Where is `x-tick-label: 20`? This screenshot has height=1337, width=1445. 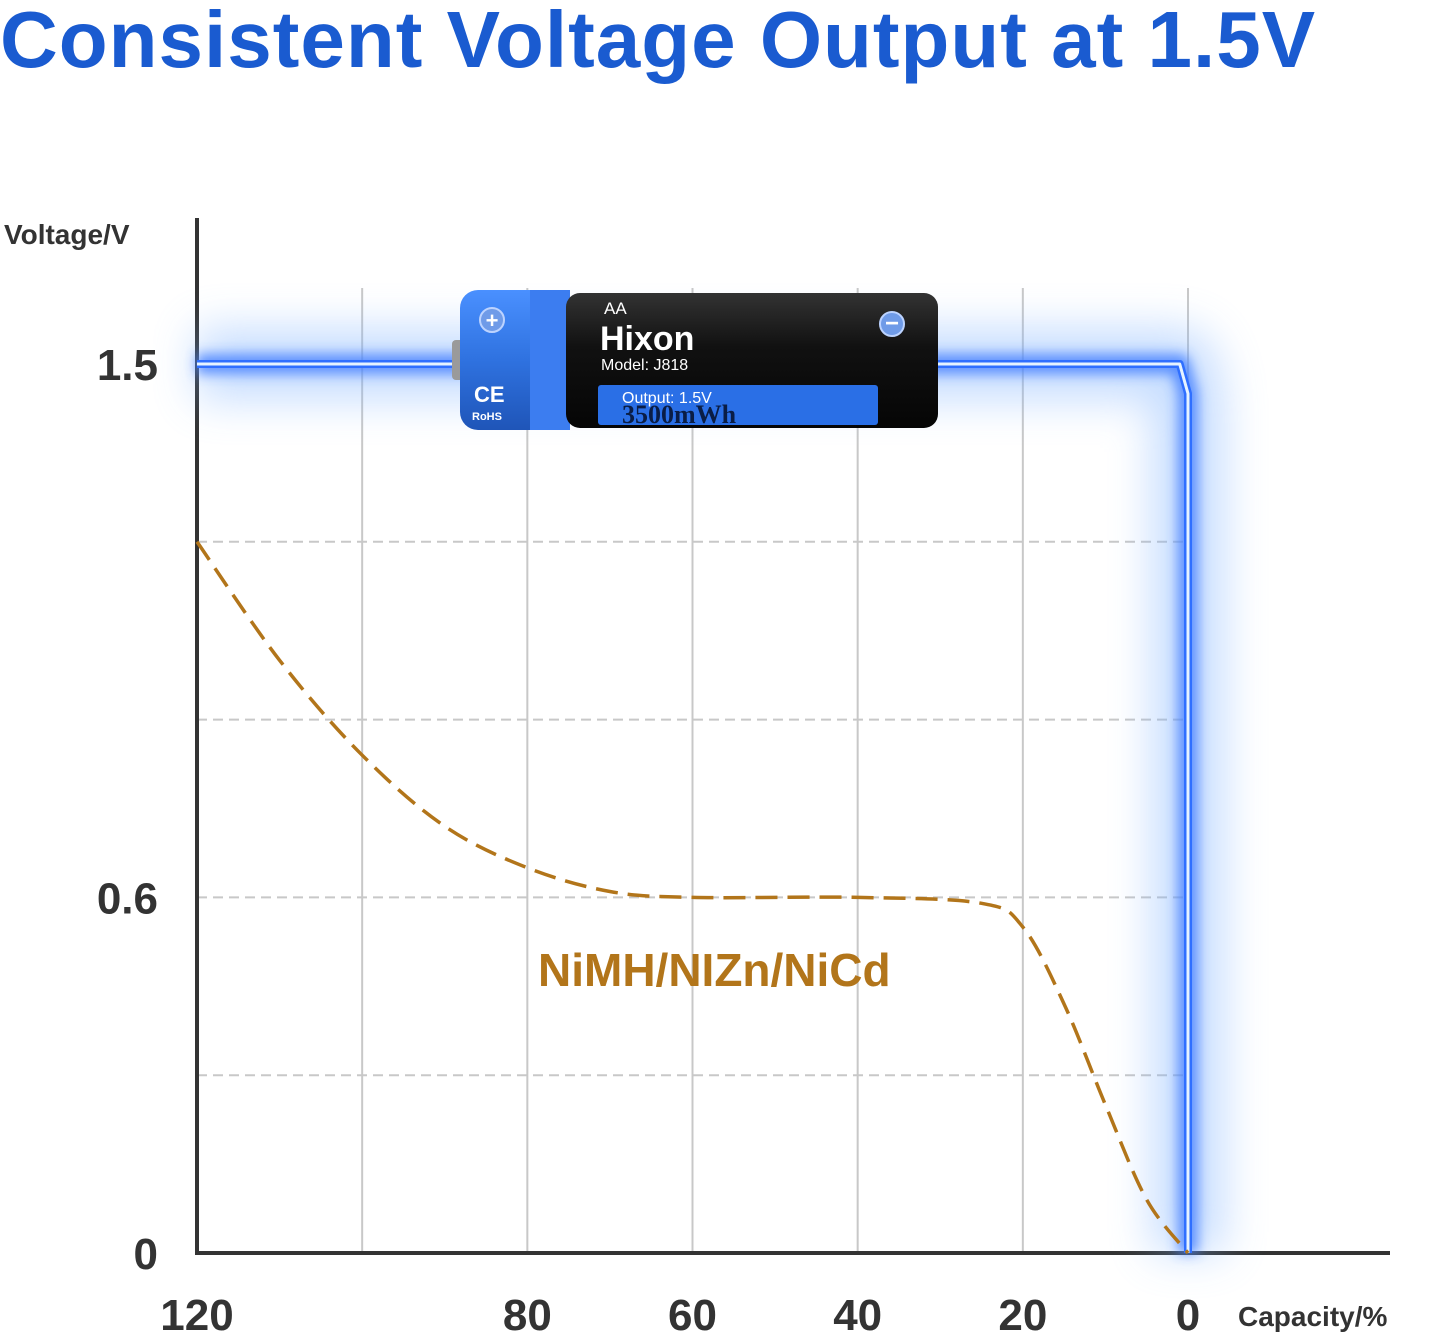
x-tick-label: 20 is located at coordinates (1022, 1314).